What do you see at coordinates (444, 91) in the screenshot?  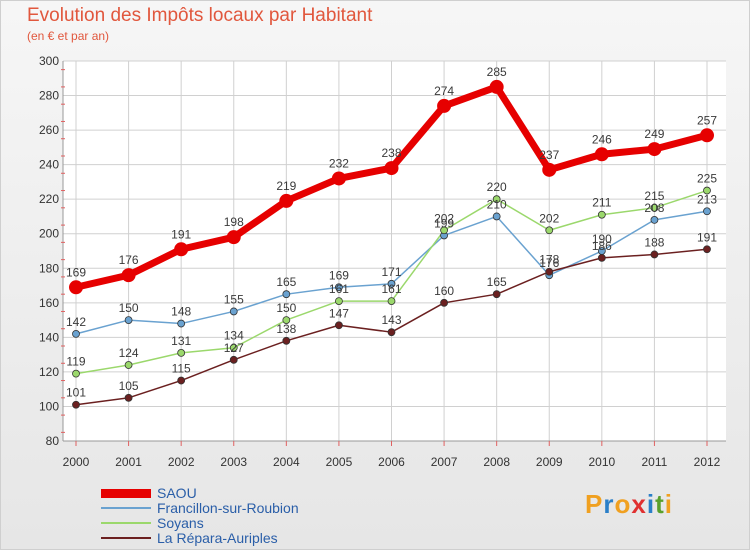 I see `value-label: 274` at bounding box center [444, 91].